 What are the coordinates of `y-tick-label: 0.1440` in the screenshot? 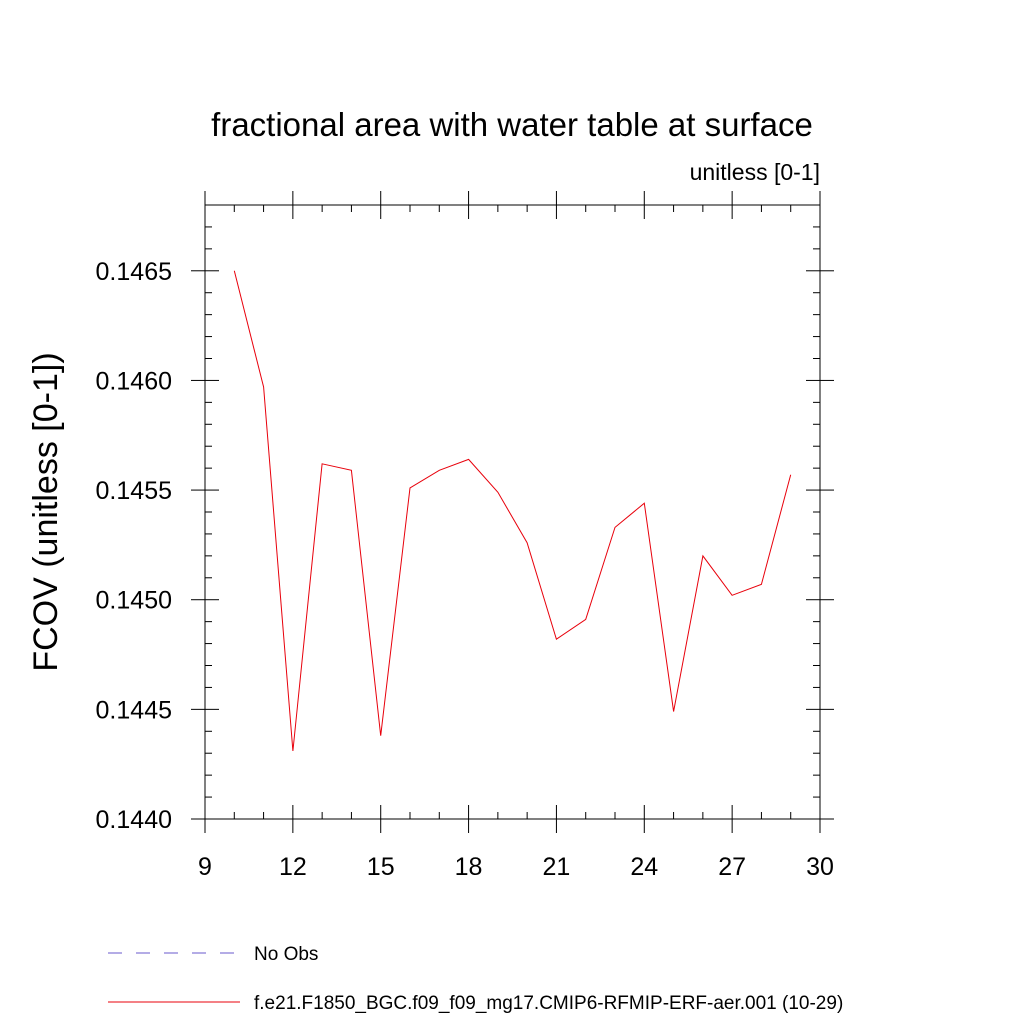 It's located at (134, 820).